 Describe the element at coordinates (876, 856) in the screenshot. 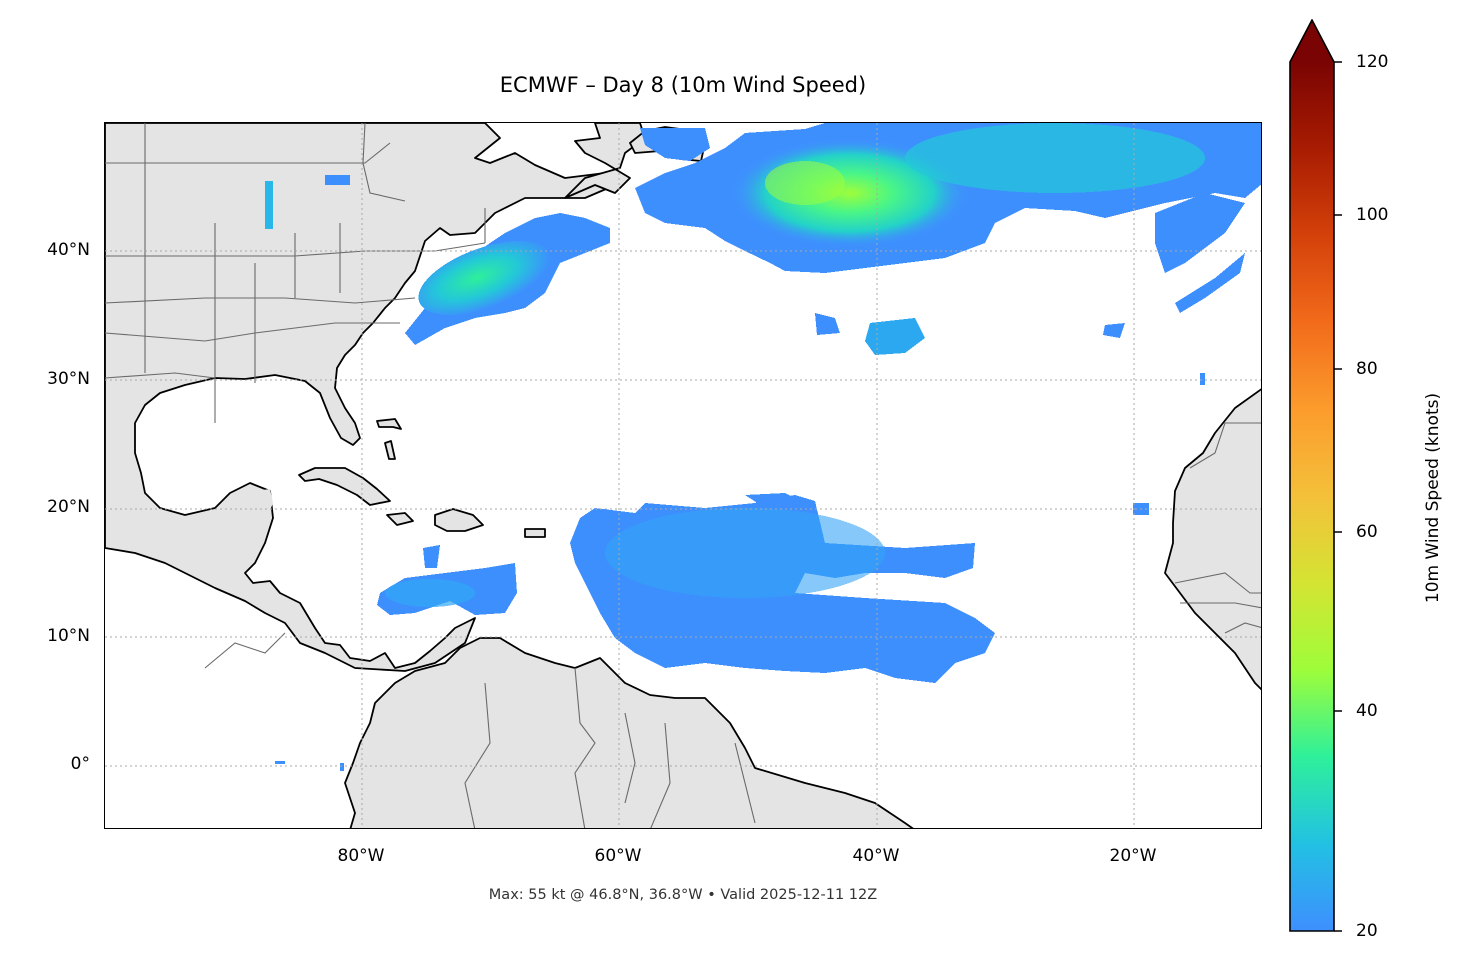

I see `x-tick-40w: 40°W` at that location.